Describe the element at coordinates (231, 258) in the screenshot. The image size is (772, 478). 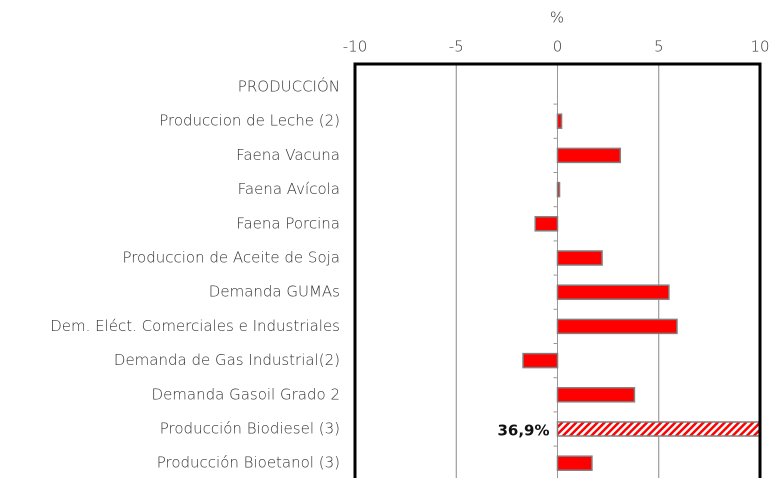
I see `y-tick-label: Produccion de Aceite de Soja` at that location.